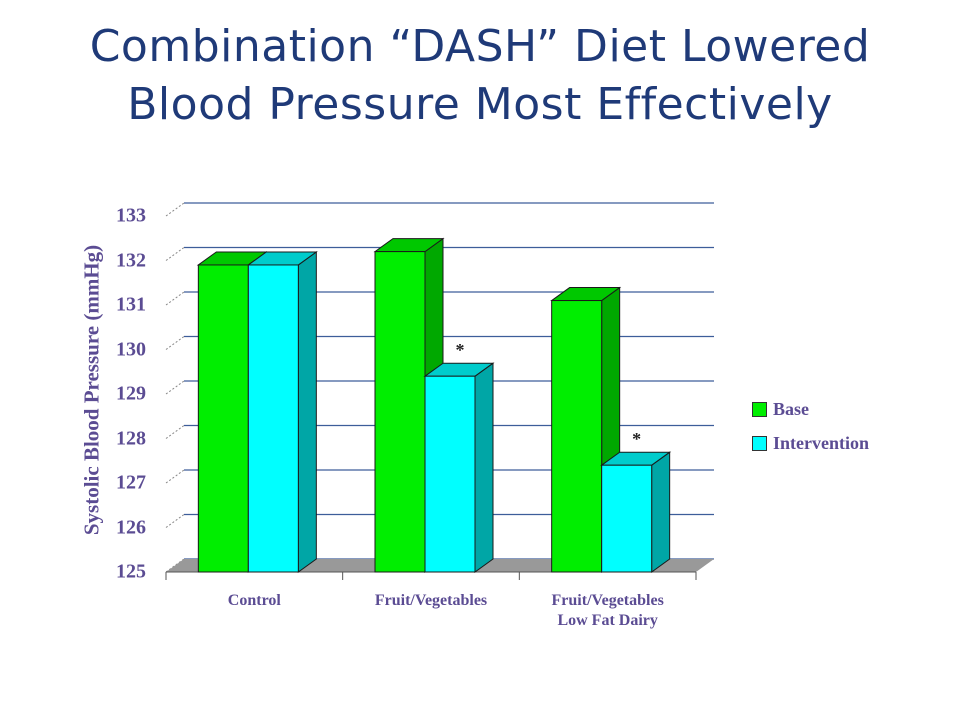 Image resolution: width=960 pixels, height=720 pixels. I want to click on x-category-label-line: Control, so click(254, 600).